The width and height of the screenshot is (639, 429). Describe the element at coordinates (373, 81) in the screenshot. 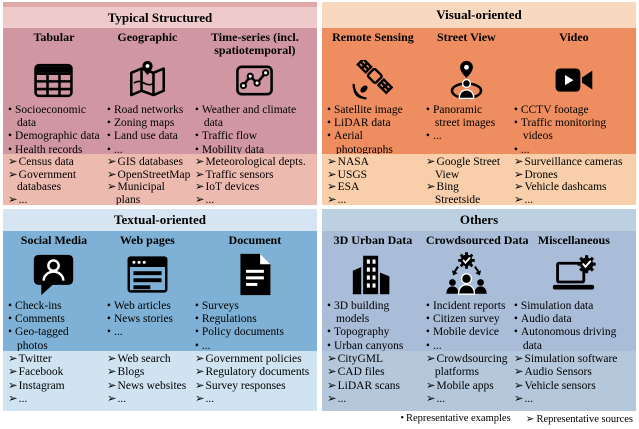

I see `satellite-icon` at that location.